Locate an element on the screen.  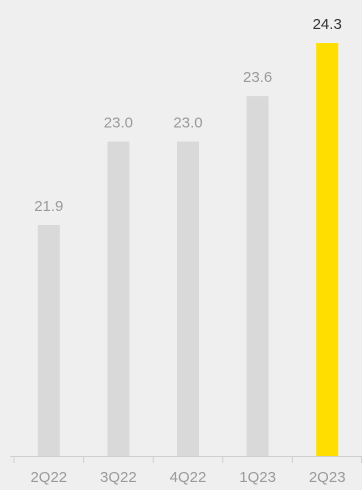
bar-3Q22 is located at coordinates (118, 298).